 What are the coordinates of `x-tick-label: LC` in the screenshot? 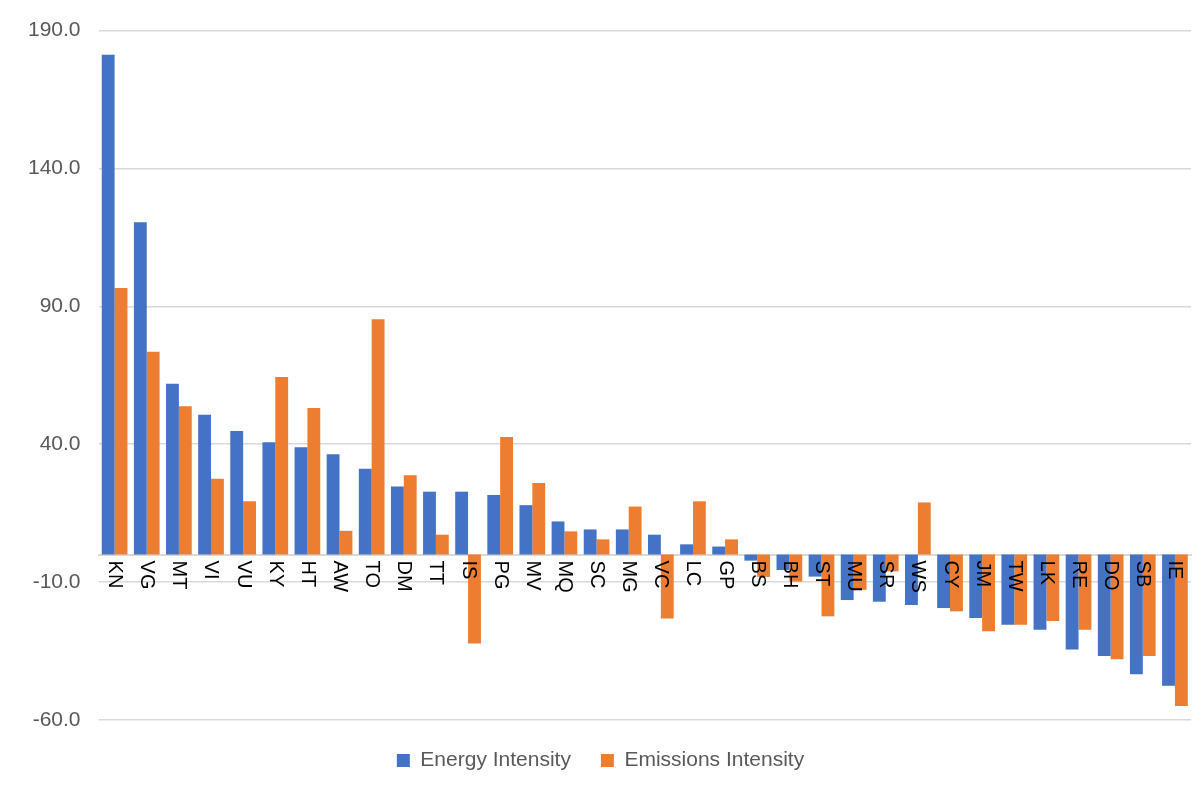 It's located at (694, 573).